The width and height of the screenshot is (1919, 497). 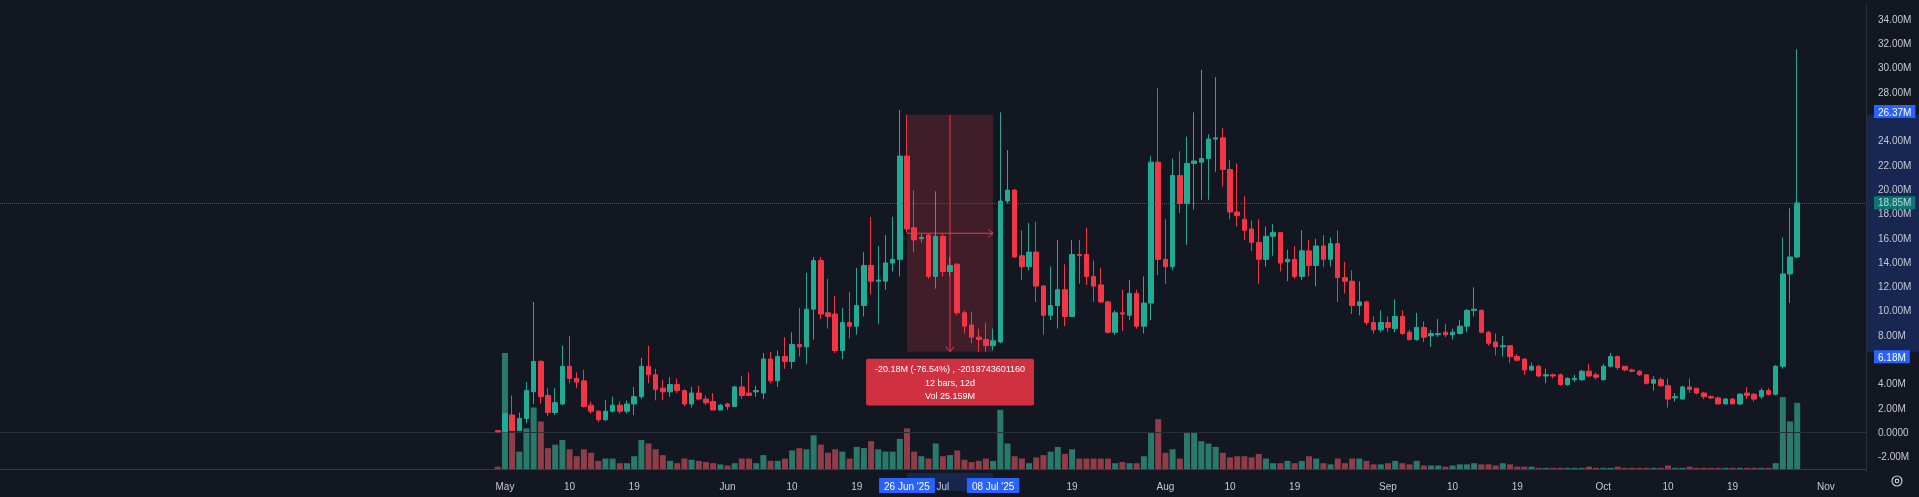 What do you see at coordinates (1894, 457) in the screenshot?
I see `y-tick-label: -2.00M` at bounding box center [1894, 457].